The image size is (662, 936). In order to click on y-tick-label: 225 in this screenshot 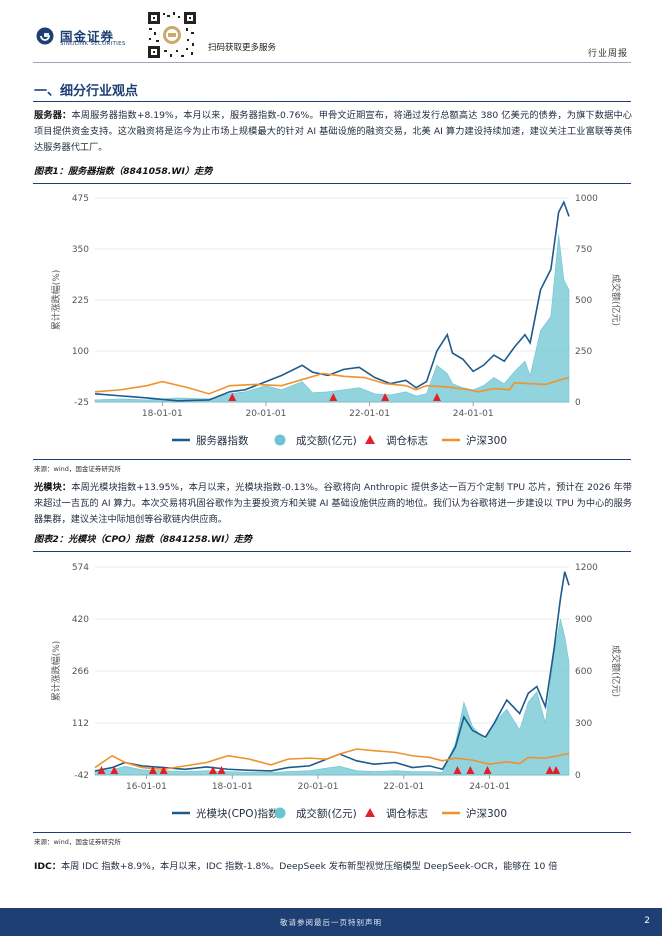, I will do `click(80, 301)`.